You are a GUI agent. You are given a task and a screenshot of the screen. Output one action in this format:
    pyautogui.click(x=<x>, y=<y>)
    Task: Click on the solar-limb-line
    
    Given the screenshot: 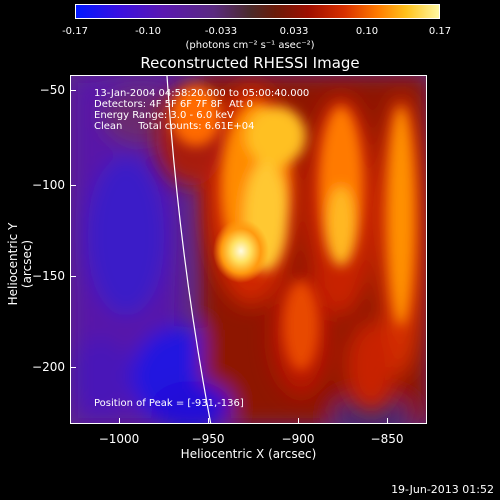 What is the action you would take?
    pyautogui.click(x=189, y=249)
    